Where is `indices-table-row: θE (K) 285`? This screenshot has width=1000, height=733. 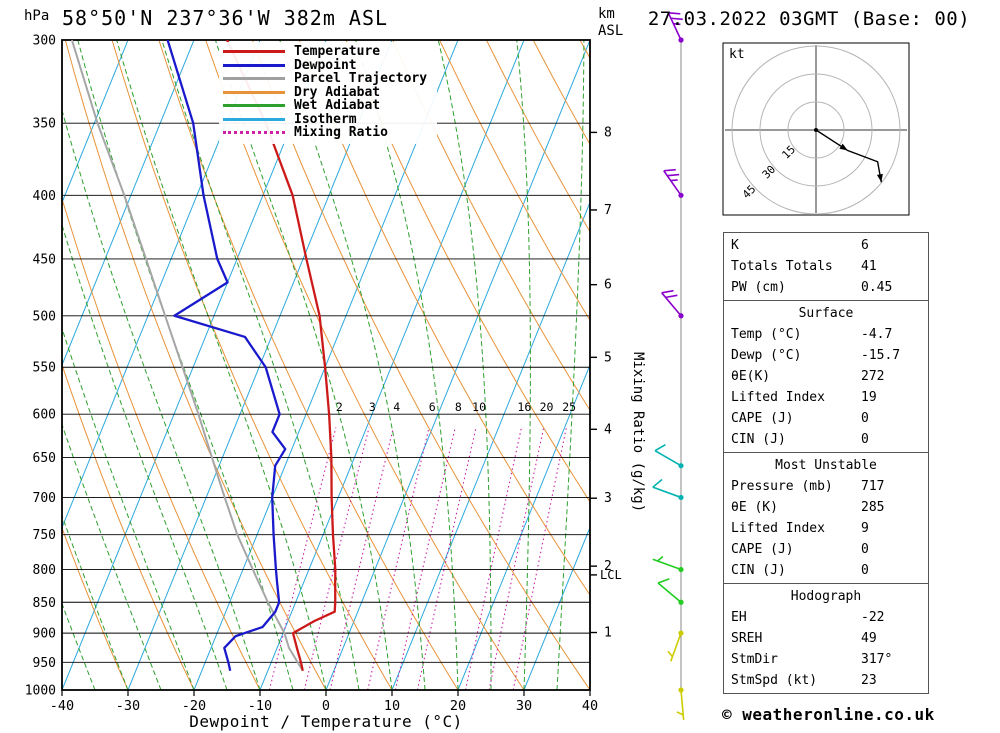 indices-table-row: θE (K) 285 is located at coordinates (826, 507).